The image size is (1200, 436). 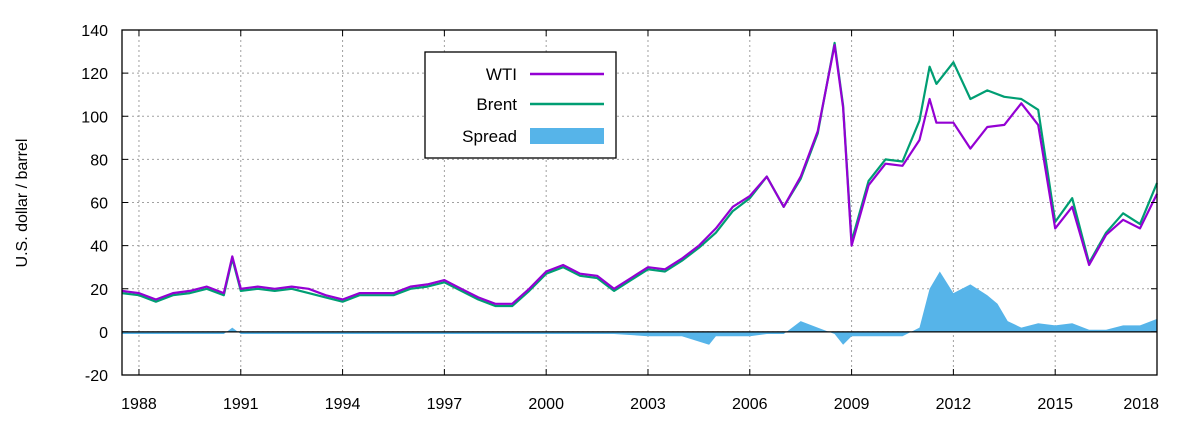 What do you see at coordinates (94, 74) in the screenshot?
I see `y-tick-label: 120` at bounding box center [94, 74].